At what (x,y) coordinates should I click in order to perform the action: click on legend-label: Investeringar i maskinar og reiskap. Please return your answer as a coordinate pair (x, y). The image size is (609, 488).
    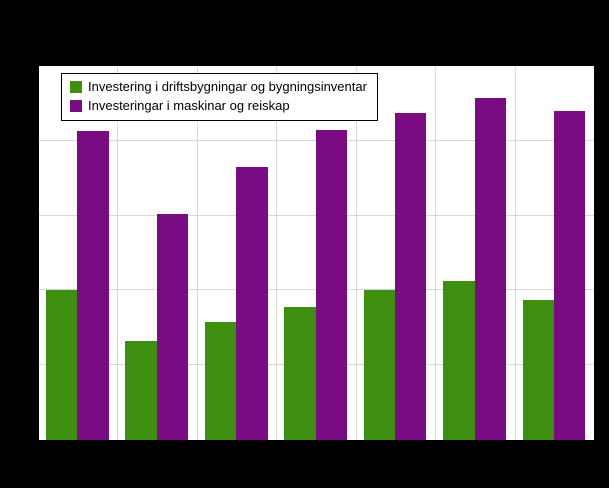
    Looking at the image, I should click on (189, 106).